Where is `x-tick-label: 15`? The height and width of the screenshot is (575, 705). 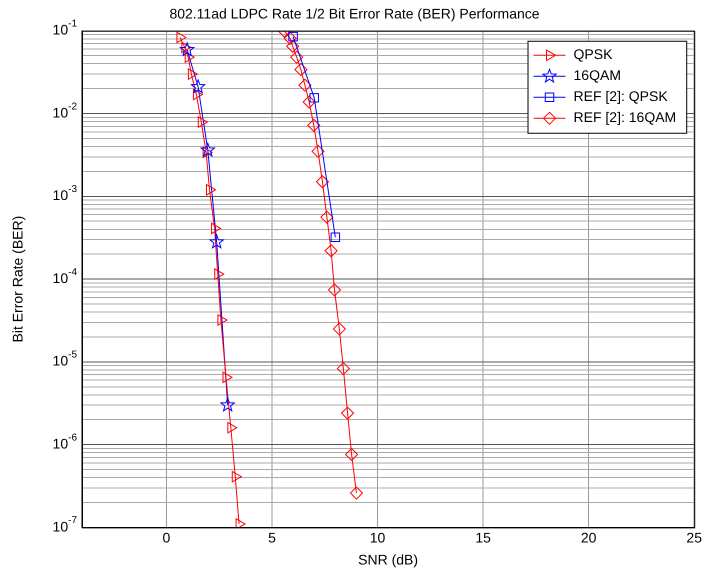 x-tick-label: 15 is located at coordinates (483, 538).